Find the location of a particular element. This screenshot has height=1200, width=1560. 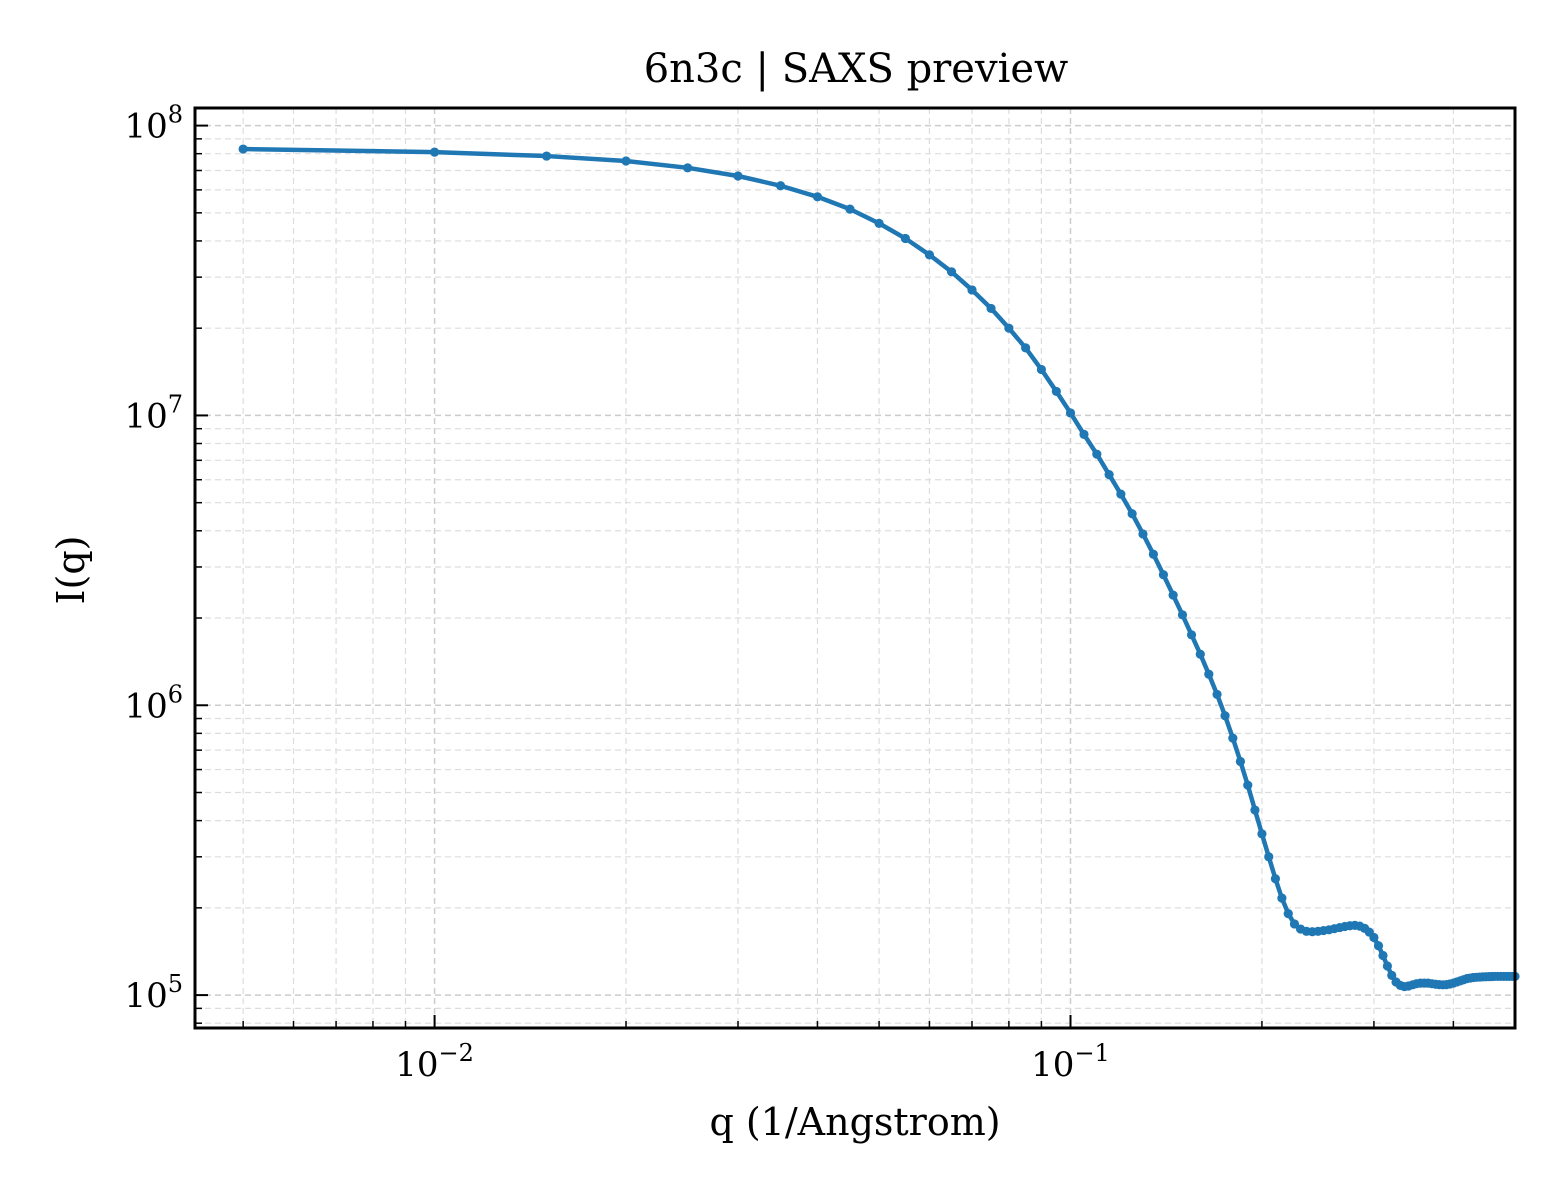

chart-title: 6n3c | SAXS preview is located at coordinates (856, 69).